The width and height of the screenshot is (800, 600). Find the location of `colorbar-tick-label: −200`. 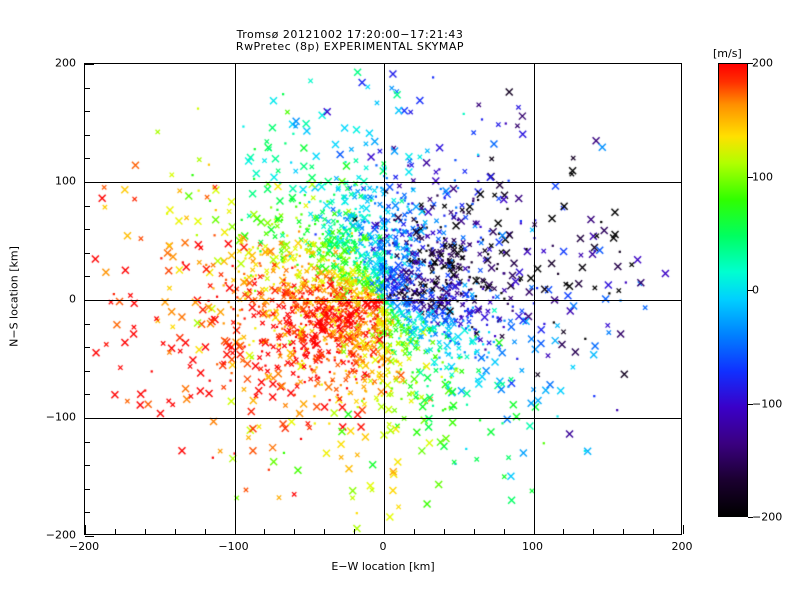

colorbar-tick-label: −200 is located at coordinates (767, 517).